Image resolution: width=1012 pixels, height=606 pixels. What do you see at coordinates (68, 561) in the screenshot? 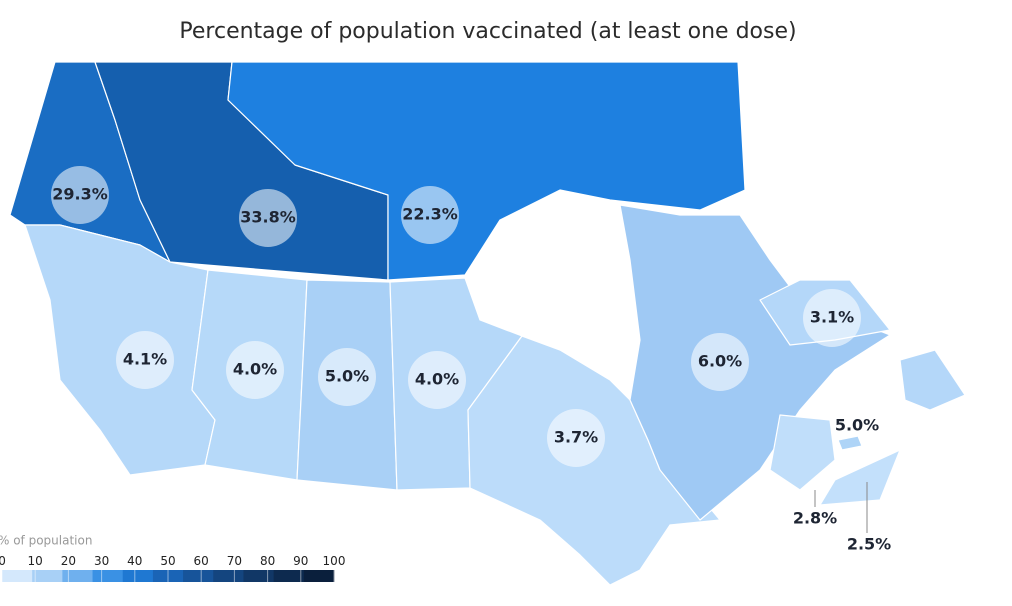
I see `legend-tick-label: 20` at bounding box center [68, 561].